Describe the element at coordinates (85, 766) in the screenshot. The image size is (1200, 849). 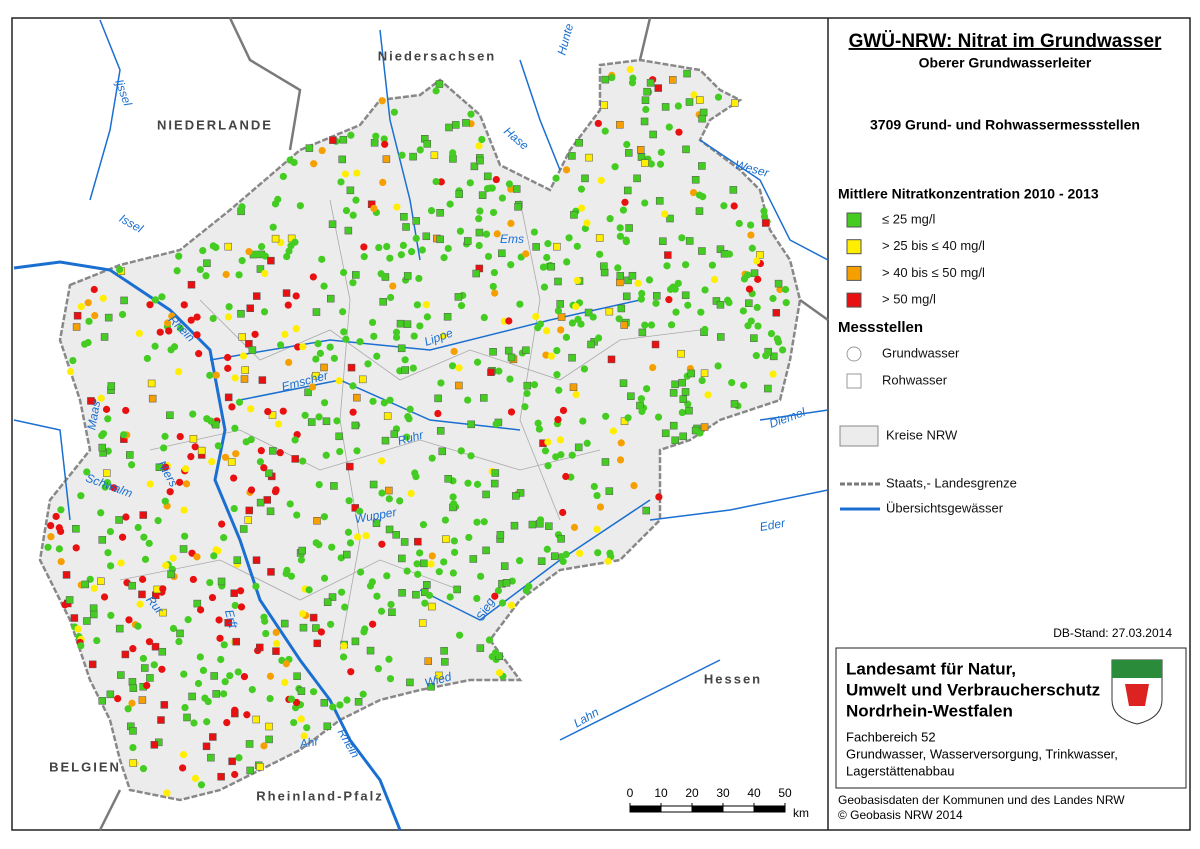
I see `region-label: BELGIEN` at that location.